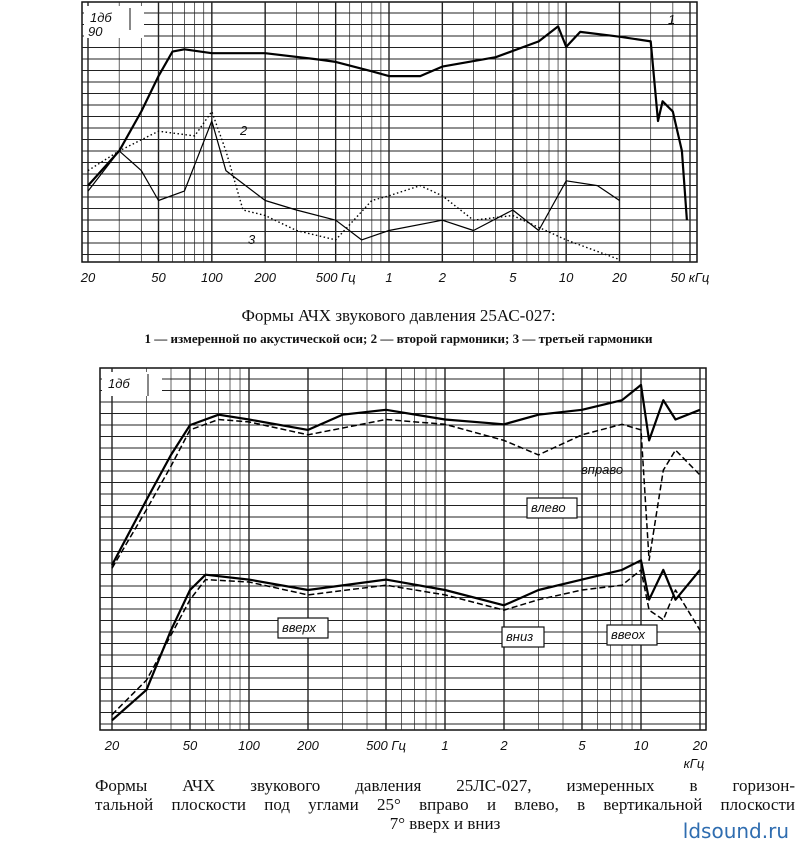 The width and height of the screenshot is (797, 843). Describe the element at coordinates (398, 315) in the screenshot. I see `chart1-title: Формы АЧХ звукового давления 25АС-027:` at that location.